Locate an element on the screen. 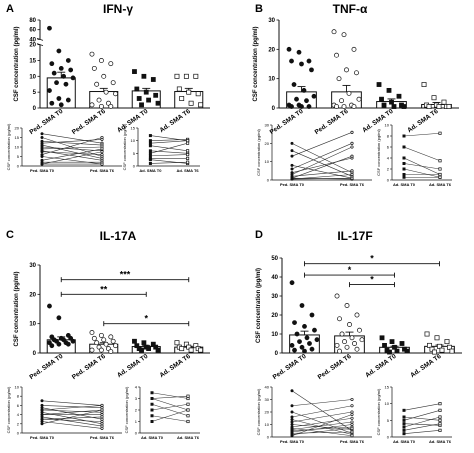  significance-label: ** is located at coordinates (104, 289).